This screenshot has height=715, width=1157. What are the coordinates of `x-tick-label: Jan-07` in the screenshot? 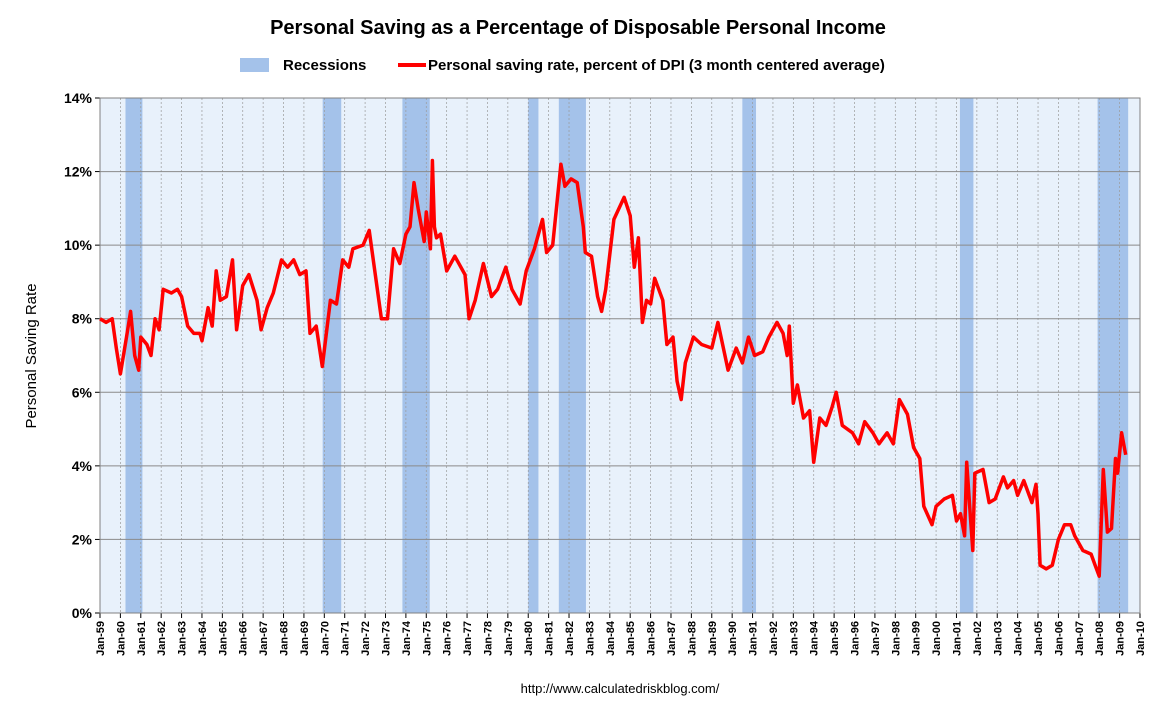 It's located at (1080, 638).